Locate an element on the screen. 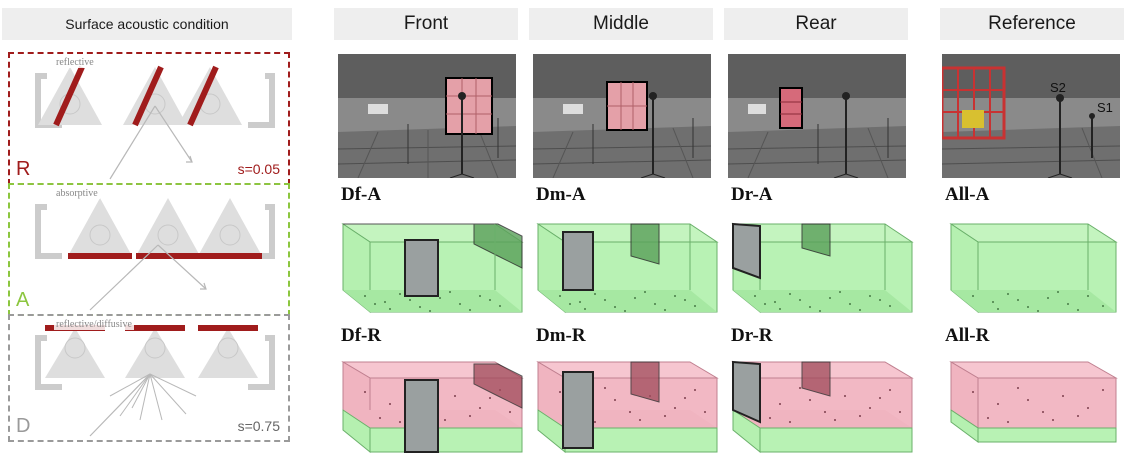  config-label-all-r: All-R is located at coordinates (967, 335).